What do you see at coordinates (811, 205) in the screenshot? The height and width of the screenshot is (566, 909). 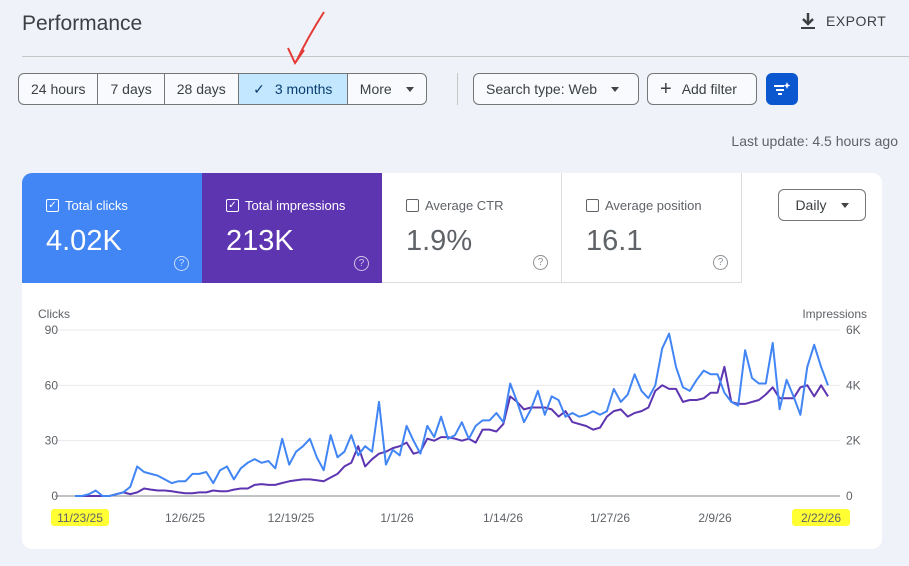 I see `granularity-label: Daily` at bounding box center [811, 205].